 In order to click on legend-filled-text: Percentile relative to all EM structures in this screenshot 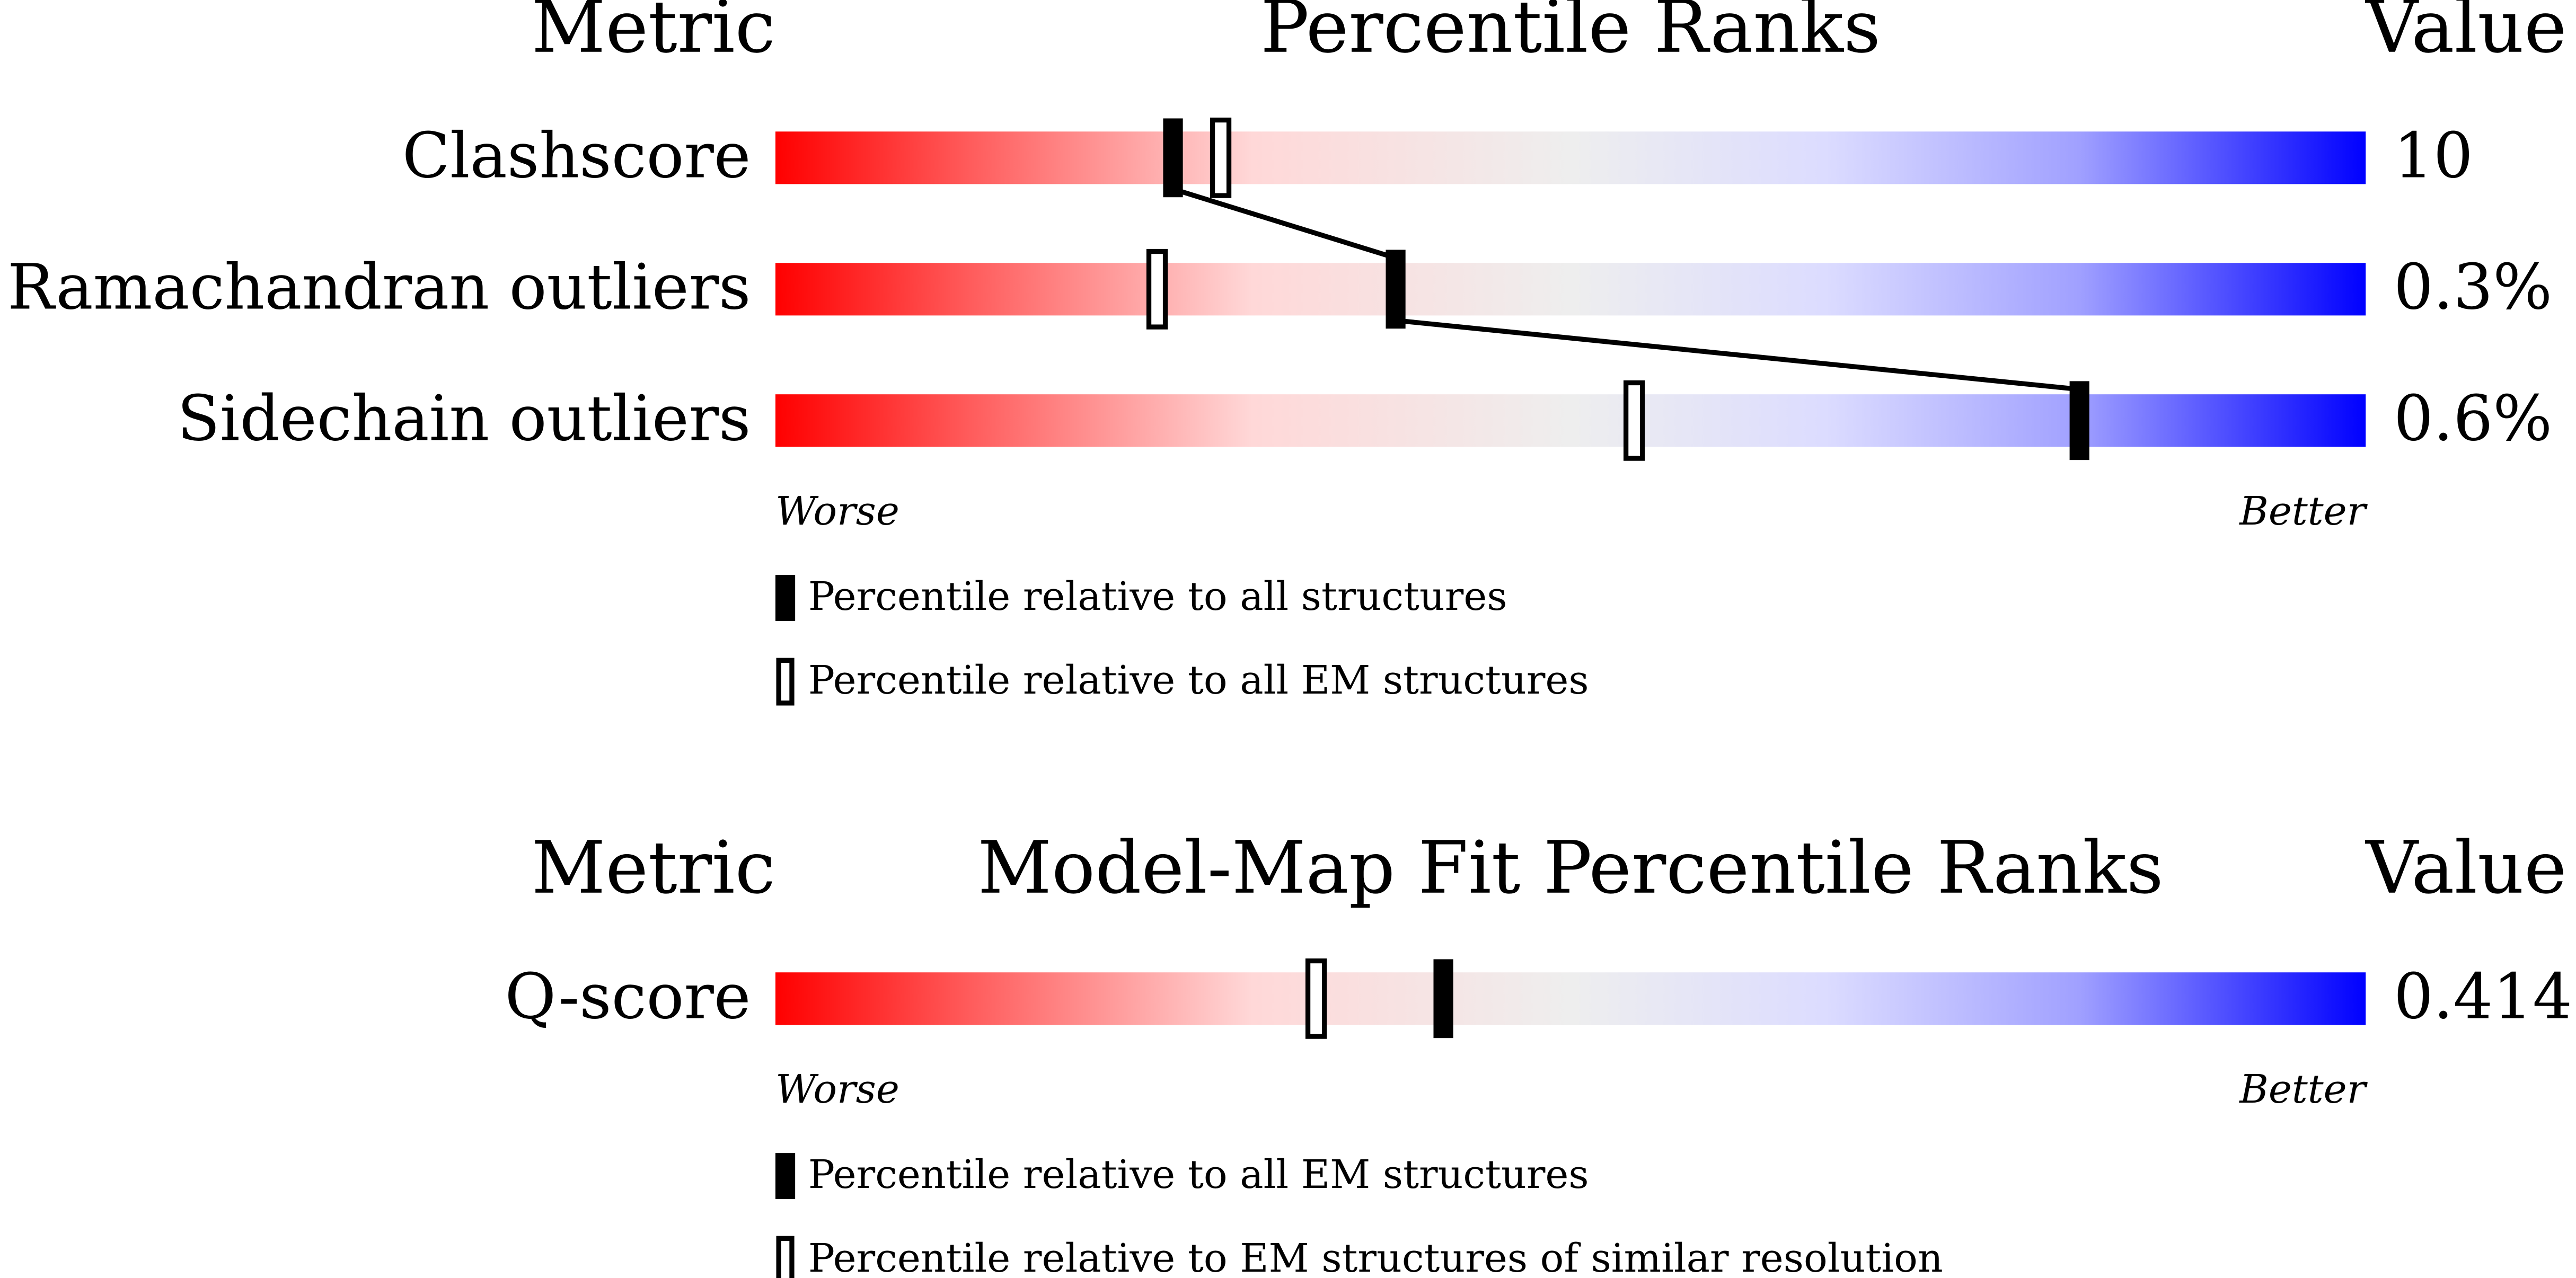, I will do `click(1198, 1174)`.